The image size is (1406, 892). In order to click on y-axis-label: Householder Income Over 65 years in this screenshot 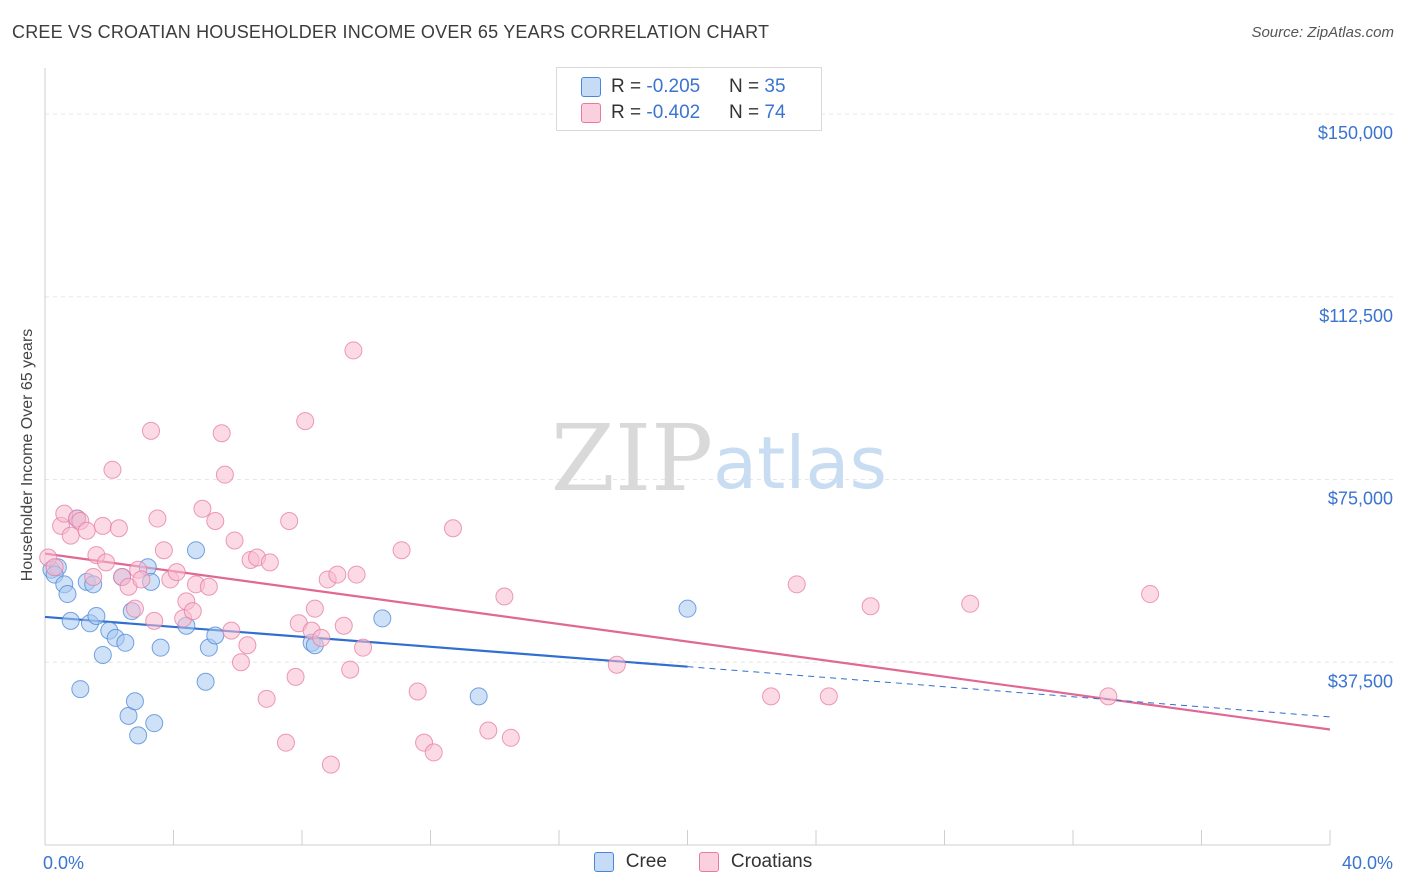, I will do `click(27, 455)`.